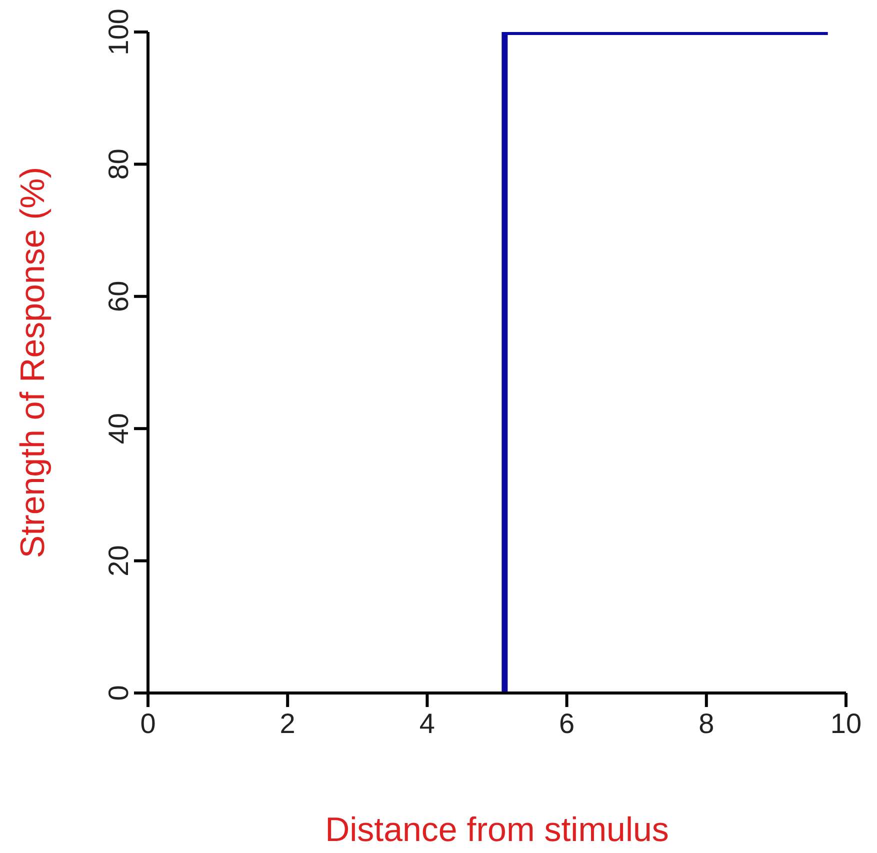  I want to click on y-tick-label: 40, so click(118, 428).